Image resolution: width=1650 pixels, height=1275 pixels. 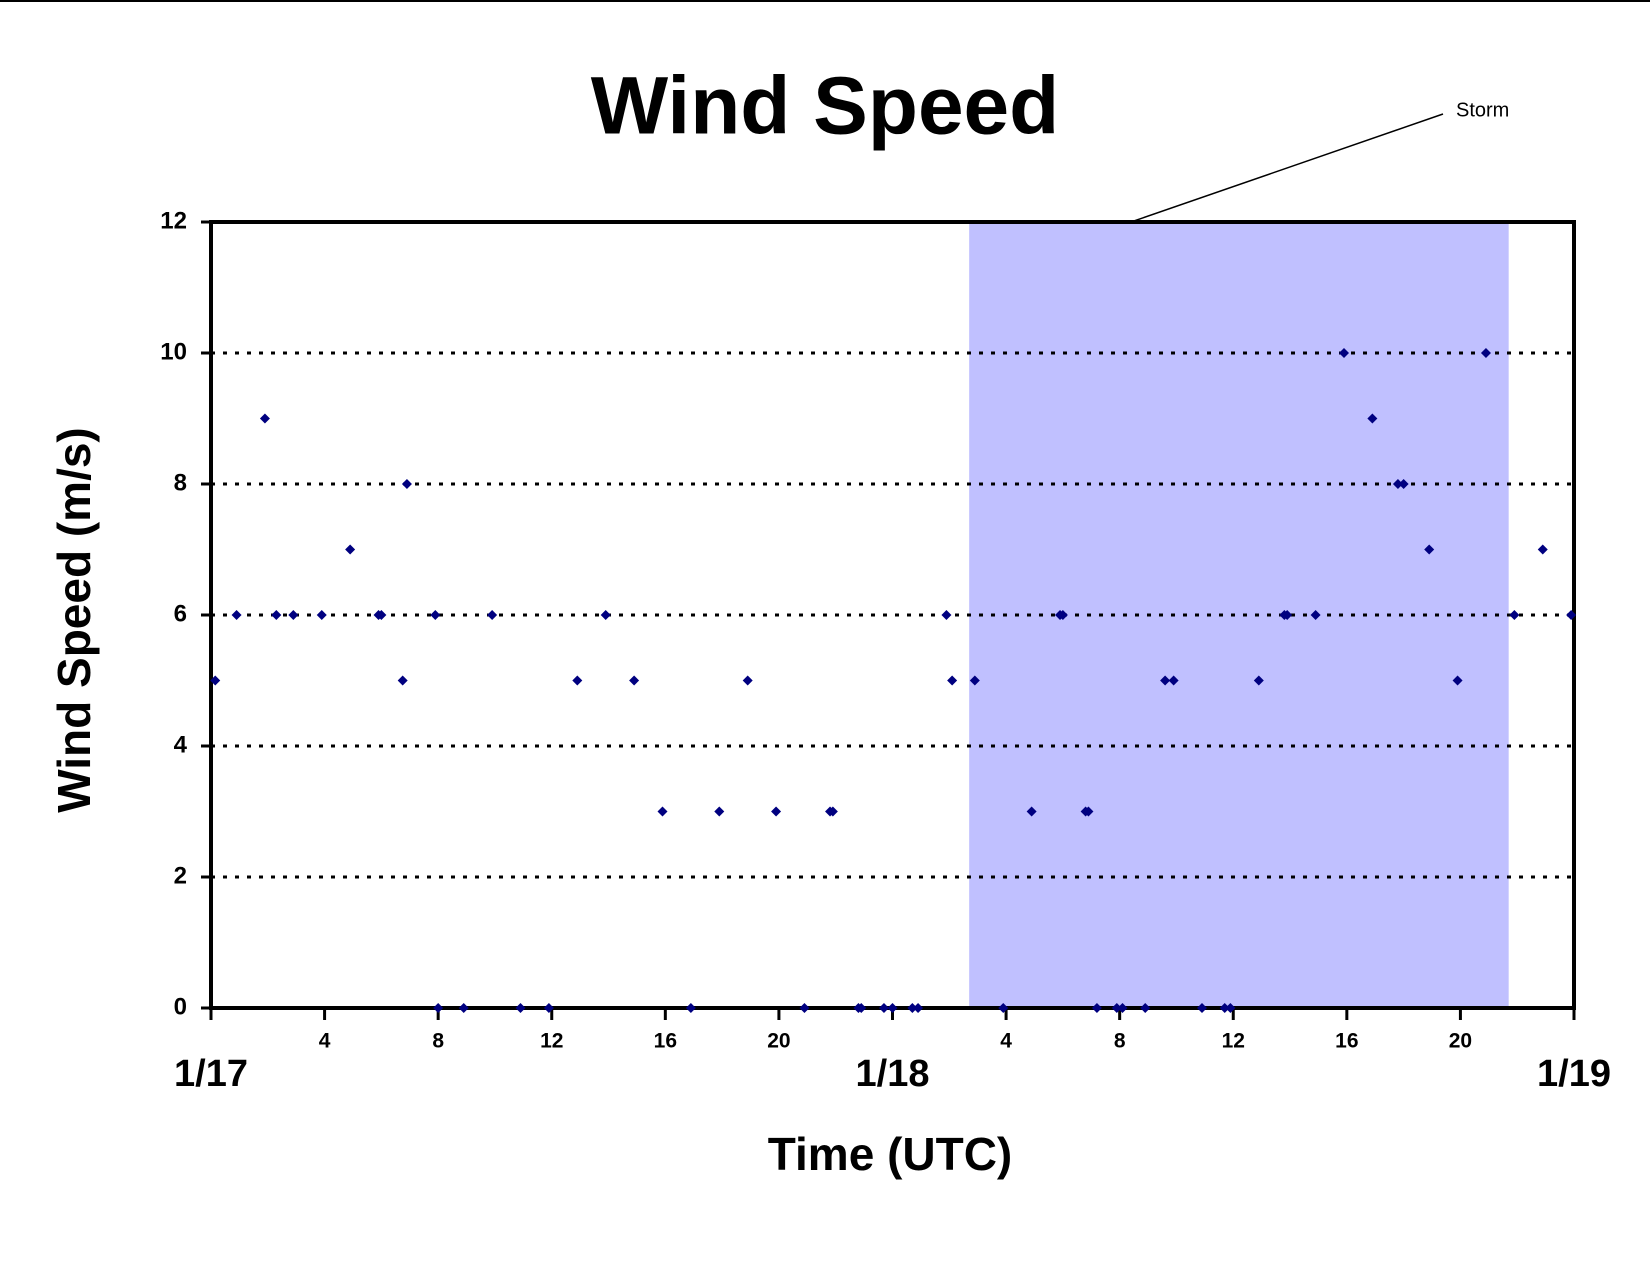 What do you see at coordinates (1574, 1074) in the screenshot?
I see `date-label: 1/19` at bounding box center [1574, 1074].